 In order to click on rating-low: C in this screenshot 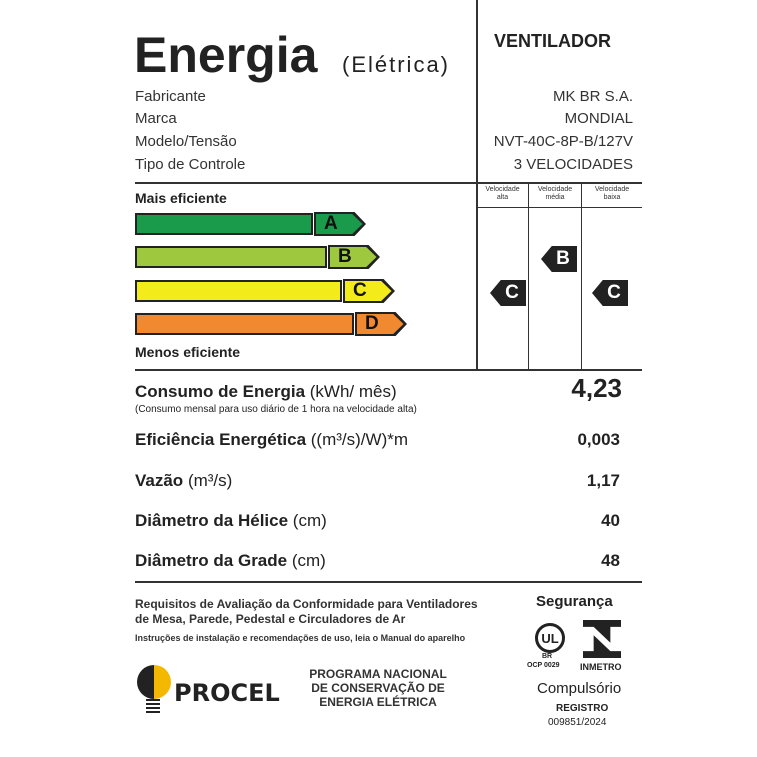, I will do `click(610, 293)`.